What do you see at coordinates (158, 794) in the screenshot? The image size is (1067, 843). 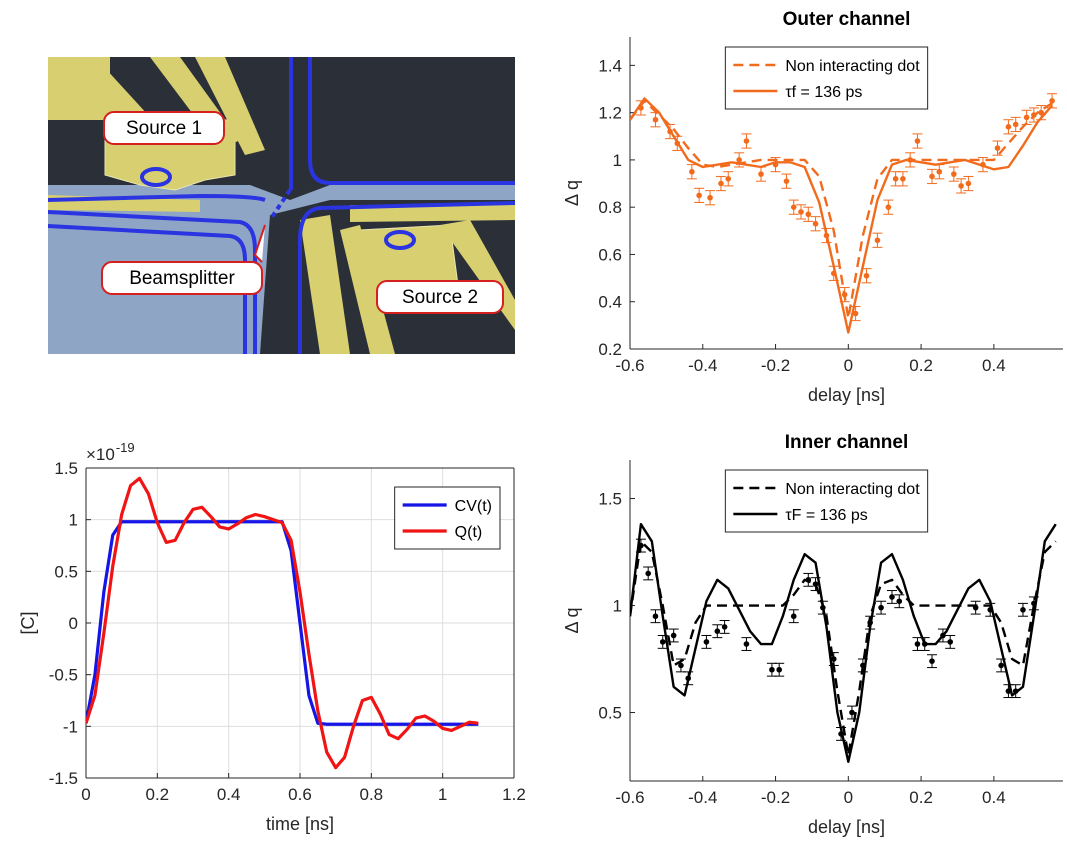 I see `x-tick-label: 0.2` at bounding box center [158, 794].